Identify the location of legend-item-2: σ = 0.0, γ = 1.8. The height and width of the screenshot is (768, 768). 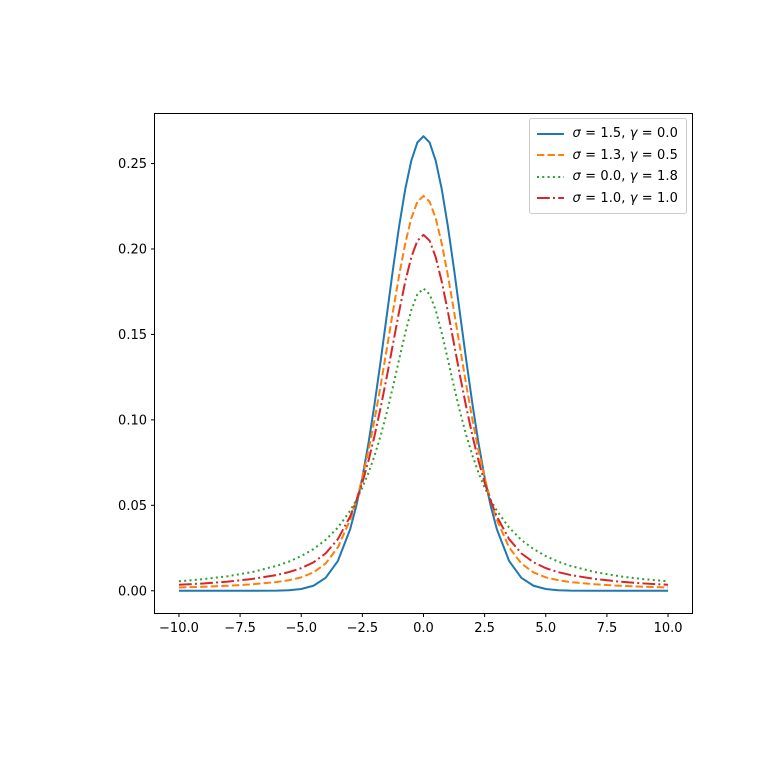
(607, 177).